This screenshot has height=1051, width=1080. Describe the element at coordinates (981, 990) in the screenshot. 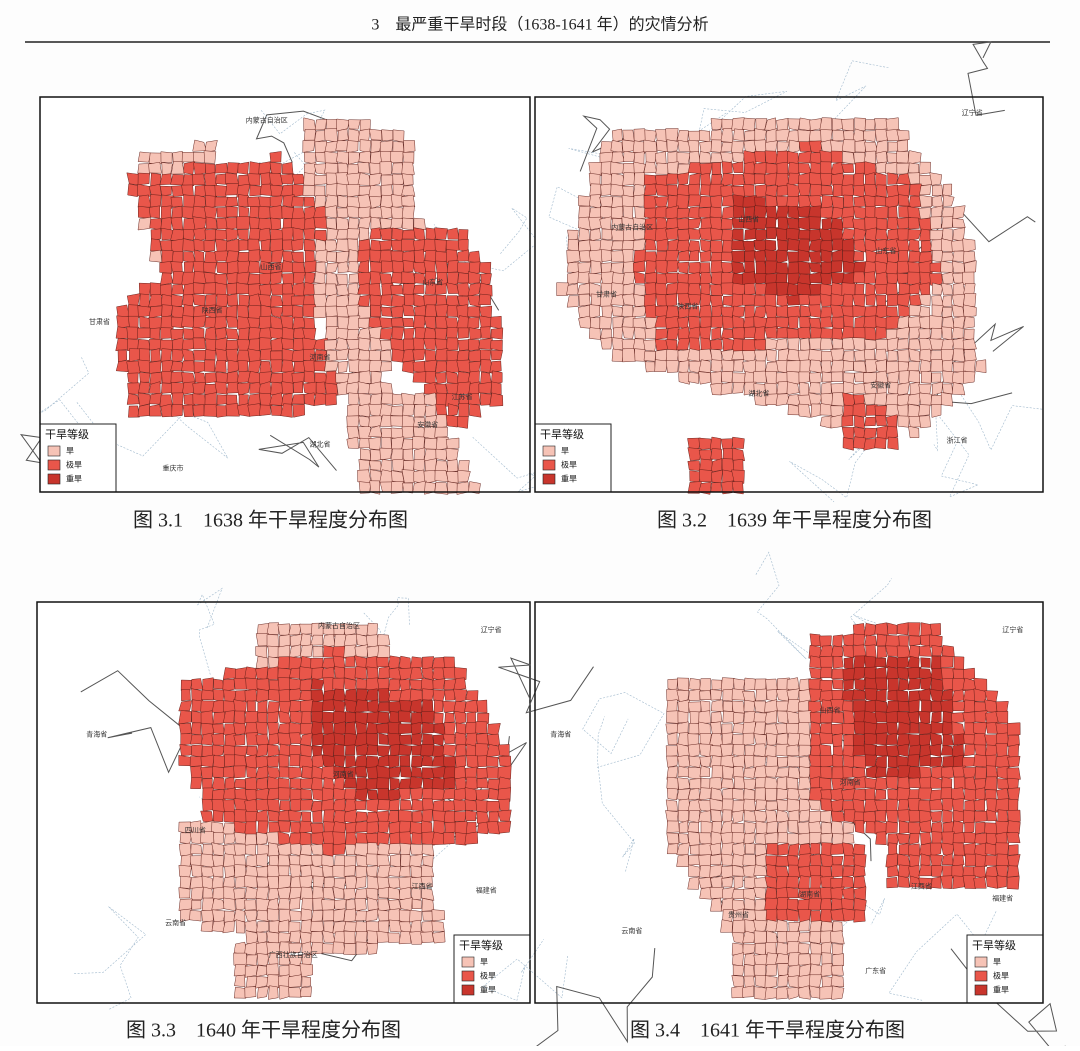

I see `legend-swatch` at that location.